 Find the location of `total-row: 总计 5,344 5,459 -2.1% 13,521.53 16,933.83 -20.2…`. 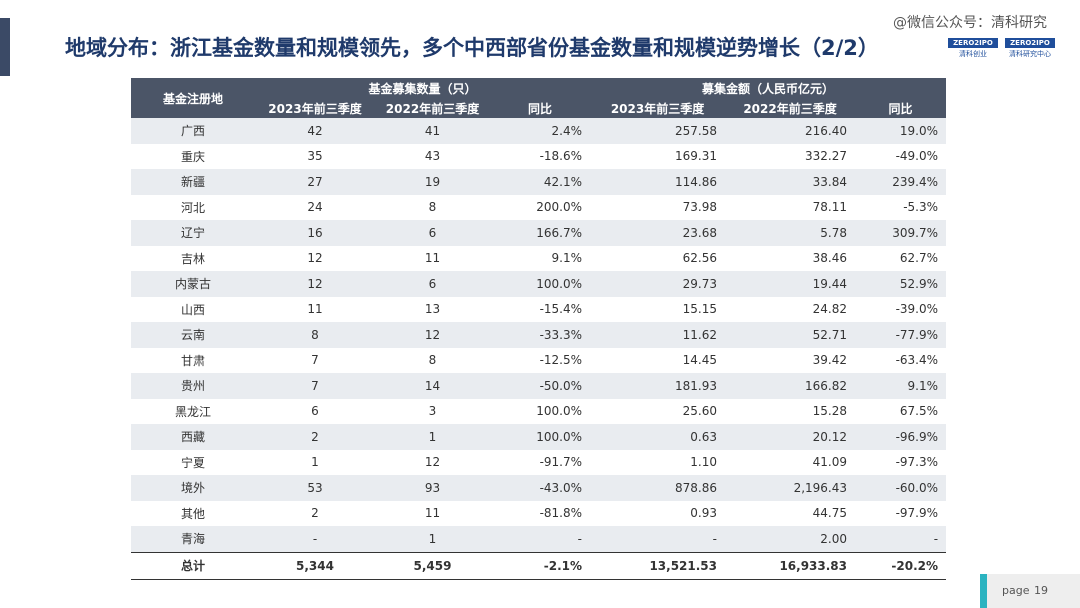

total-row: 总计 5,344 5,459 -2.1% 13,521.53 16,933.83 -20.2… is located at coordinates (539, 565).